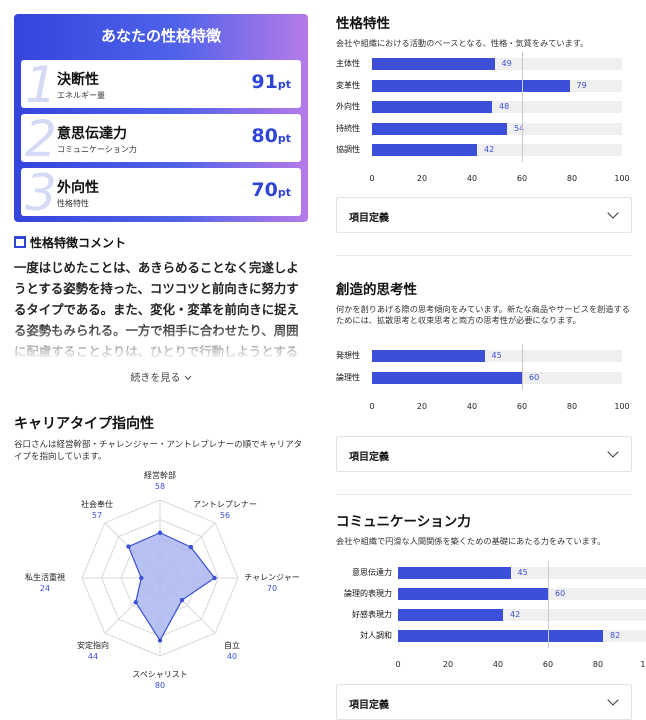 The height and width of the screenshot is (720, 646). I want to click on section-title: コミュニケーション力, so click(403, 522).